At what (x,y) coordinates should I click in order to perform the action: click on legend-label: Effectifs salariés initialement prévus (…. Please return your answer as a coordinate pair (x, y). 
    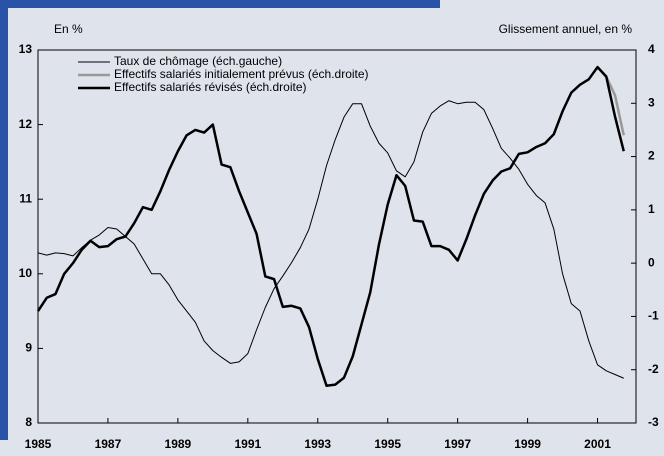
    Looking at the image, I should click on (241, 74).